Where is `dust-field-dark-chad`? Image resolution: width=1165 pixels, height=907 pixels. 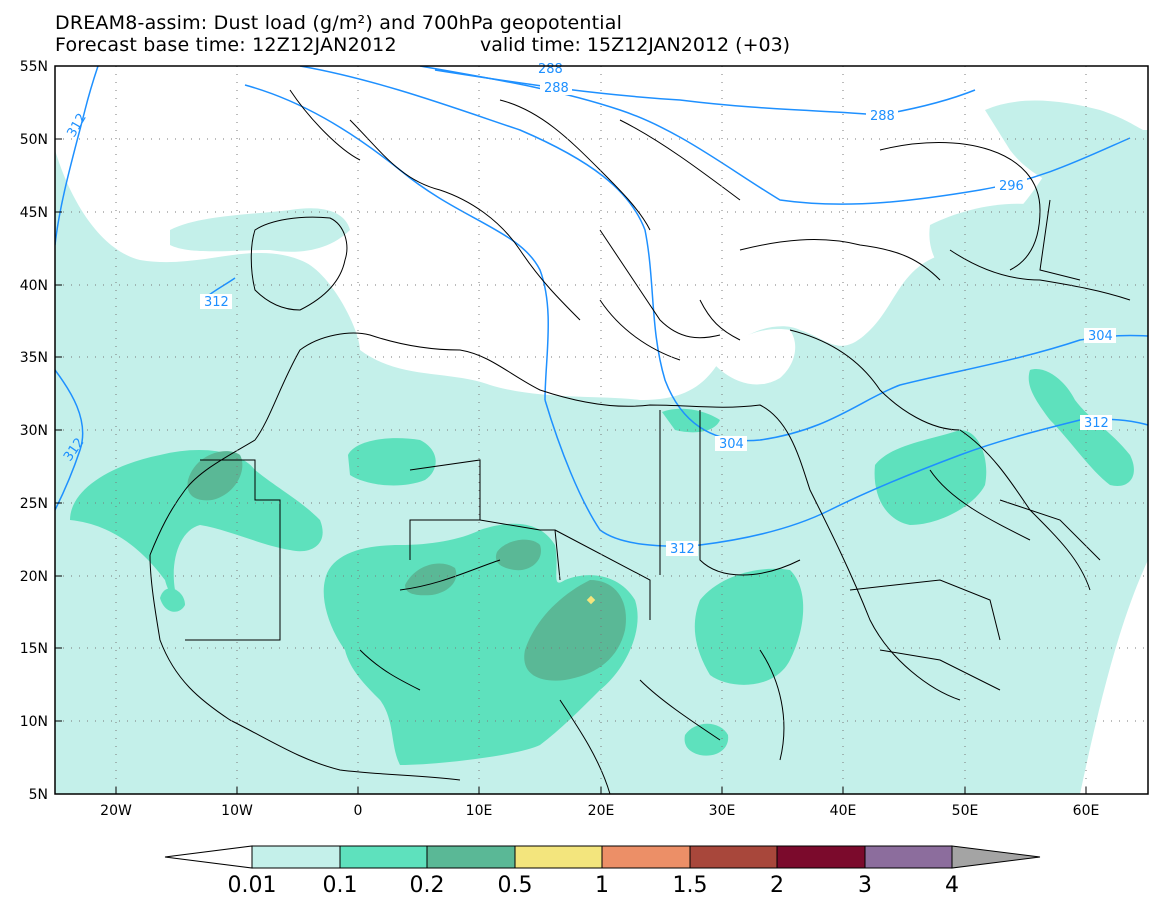 dust-field-dark-chad is located at coordinates (575, 630).